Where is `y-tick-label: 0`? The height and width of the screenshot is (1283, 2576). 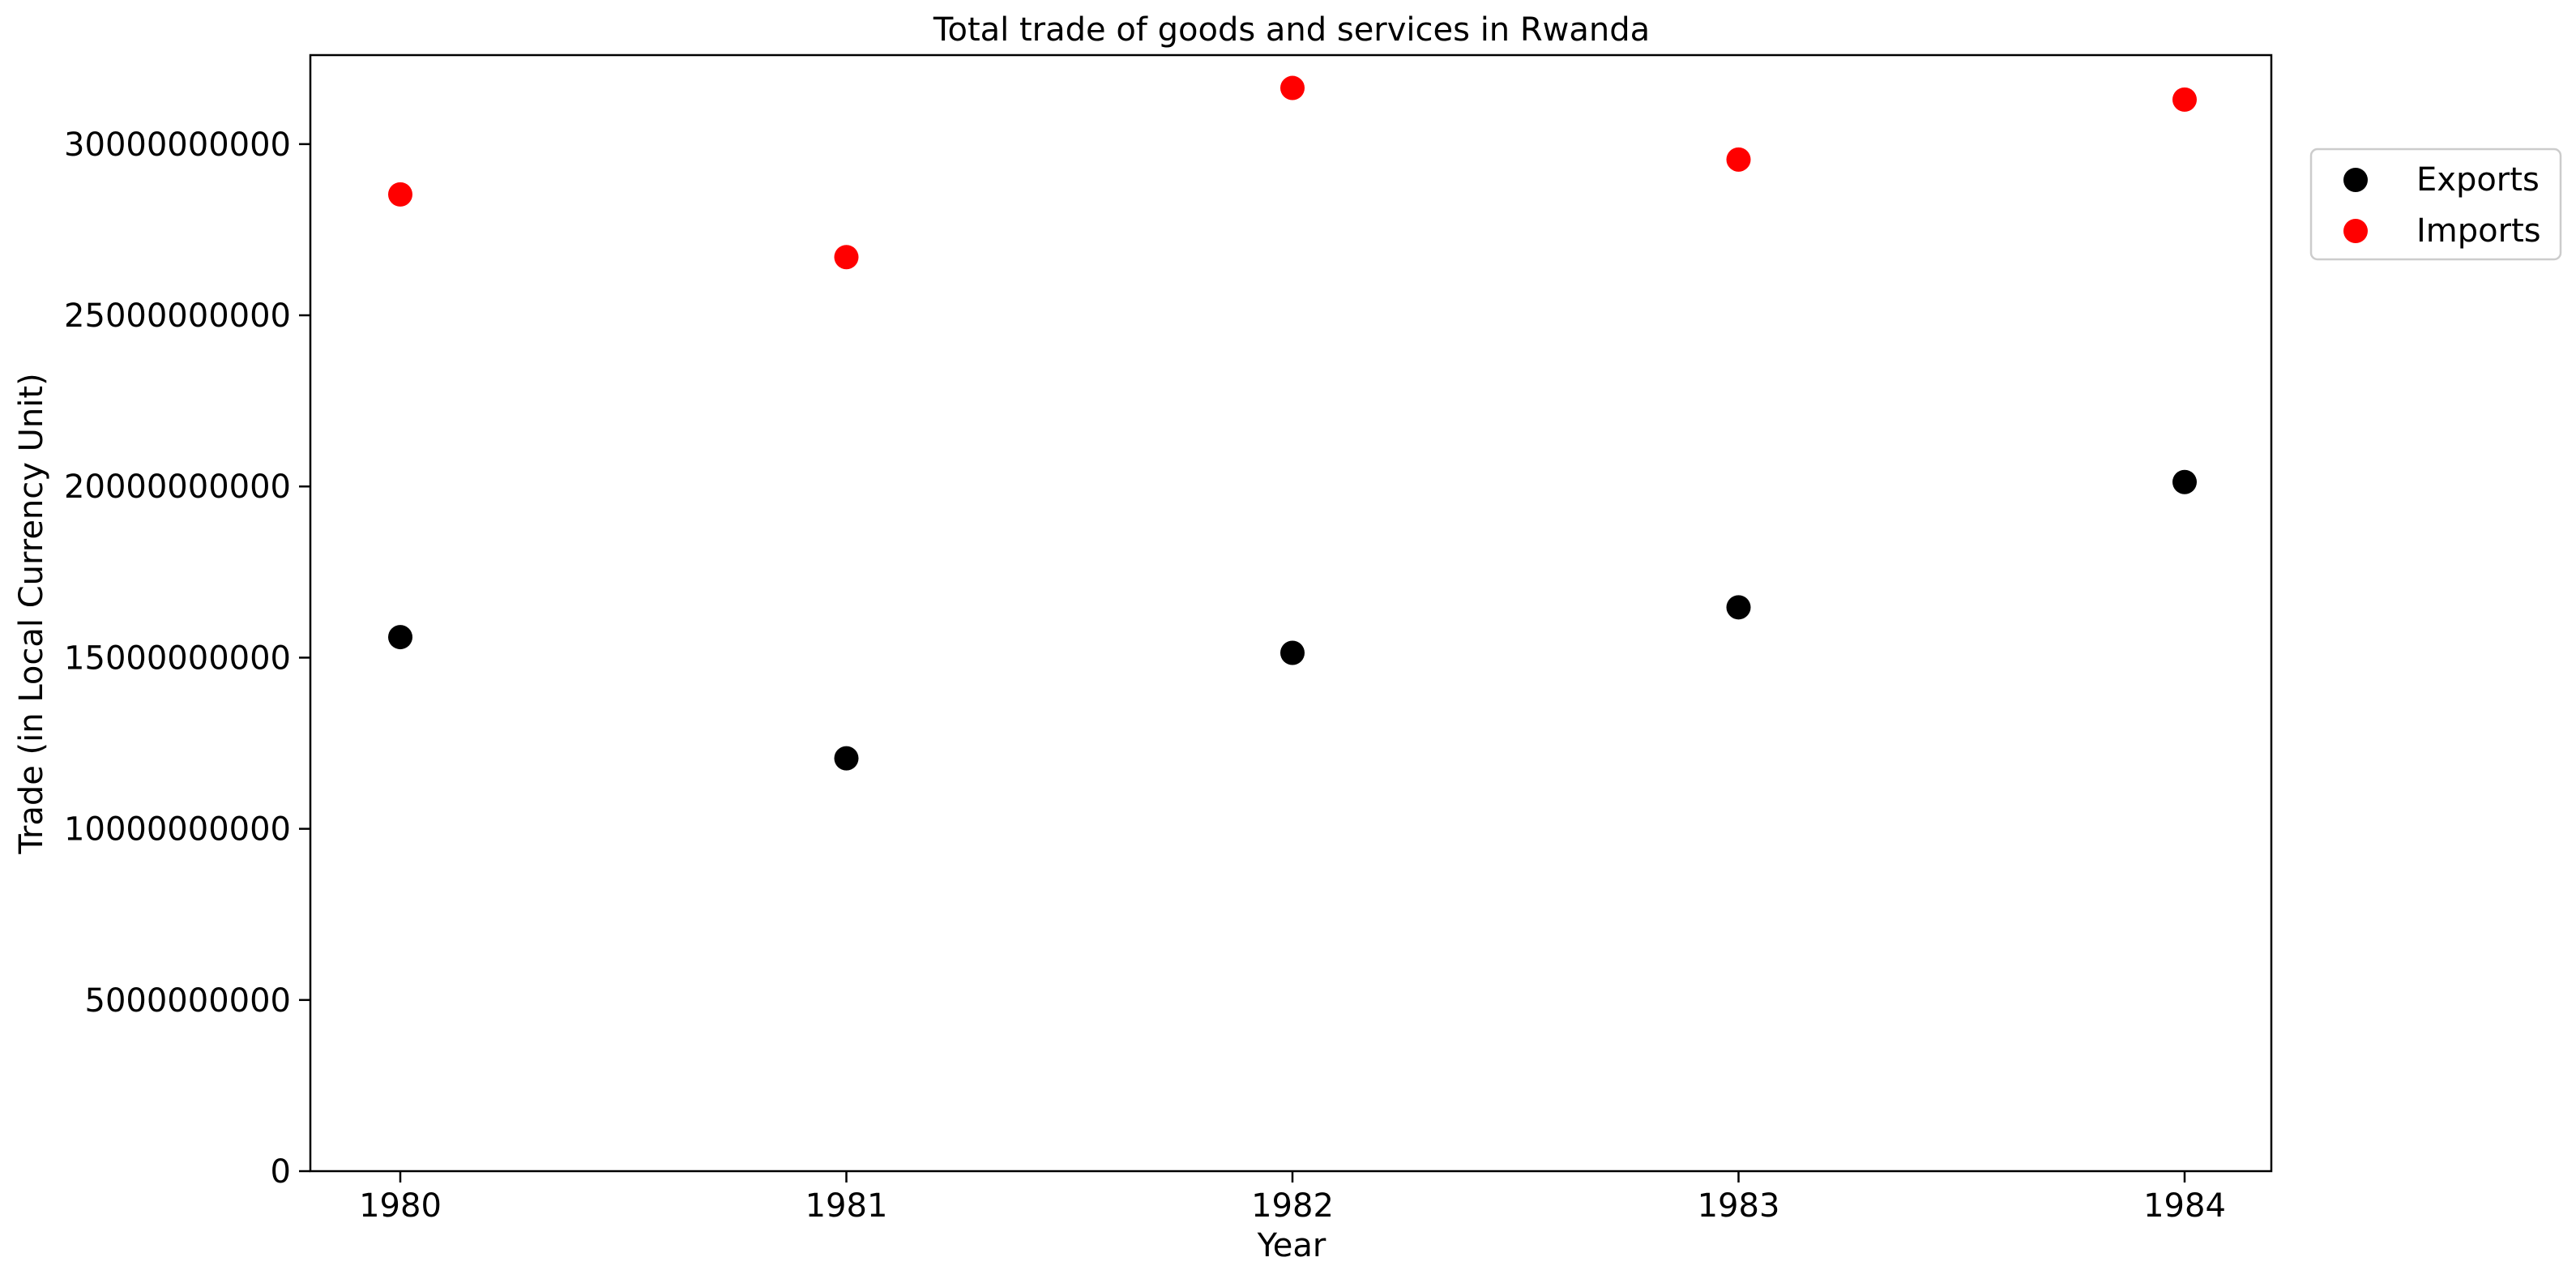 y-tick-label: 0 is located at coordinates (281, 1172).